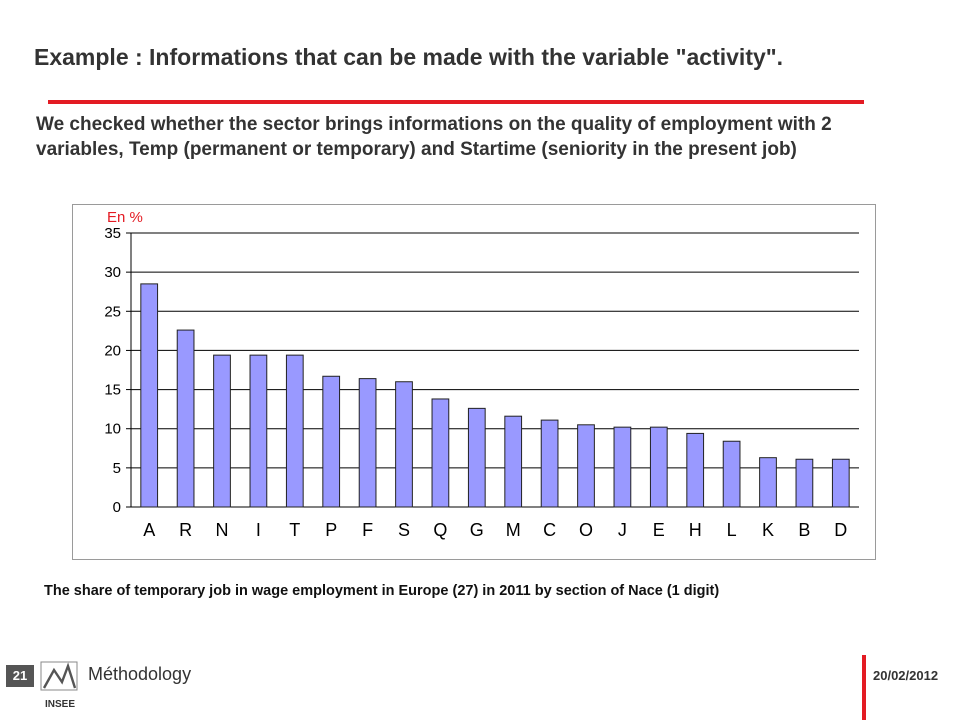 Image resolution: width=960 pixels, height=720 pixels. Describe the element at coordinates (60, 704) in the screenshot. I see `svg-text: INSEE` at that location.